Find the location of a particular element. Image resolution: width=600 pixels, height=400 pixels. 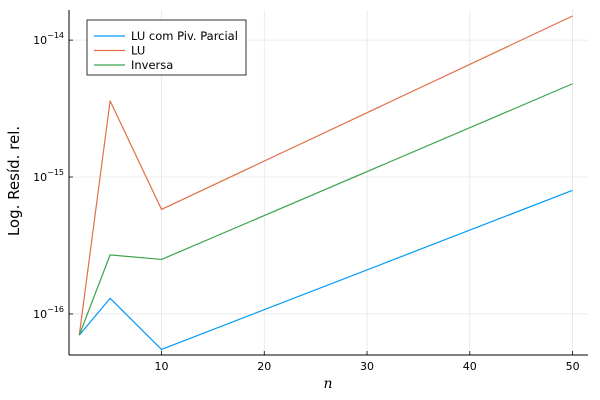

y-tick-label: 10−15 is located at coordinates (48, 176).